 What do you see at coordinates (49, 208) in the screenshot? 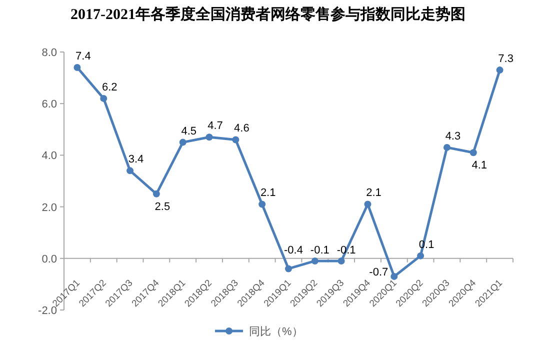
I see `y-tick-label: 2.0` at bounding box center [49, 208].